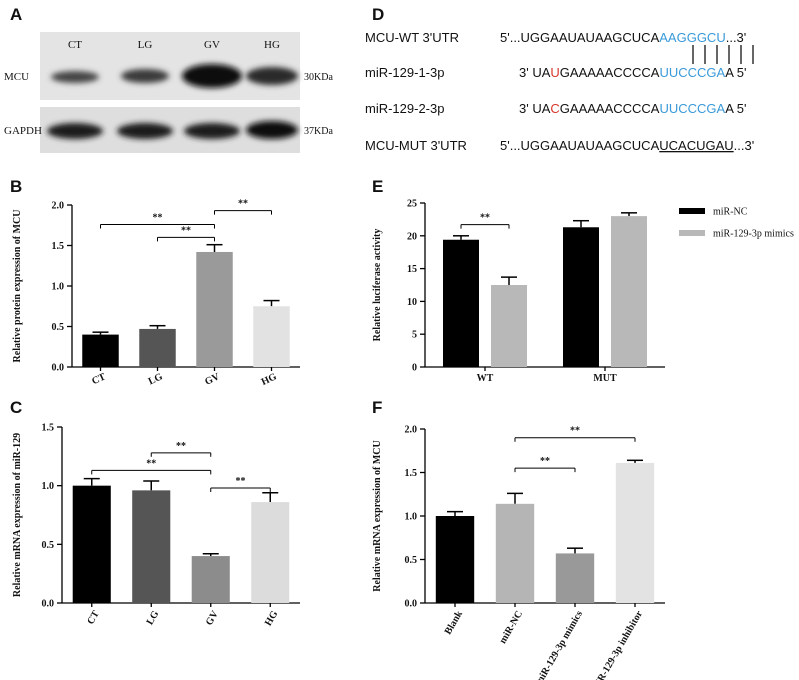  Describe the element at coordinates (554, 72) in the screenshot. I see `sequence-part: U` at that location.